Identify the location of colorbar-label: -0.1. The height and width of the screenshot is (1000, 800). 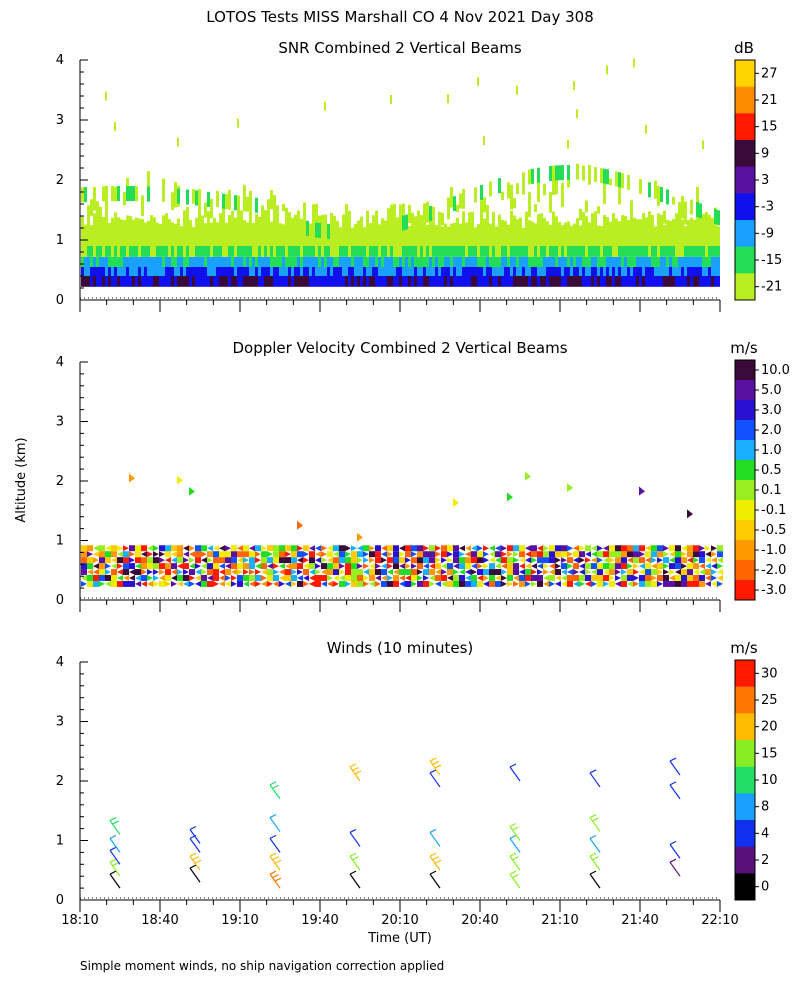
(773, 510).